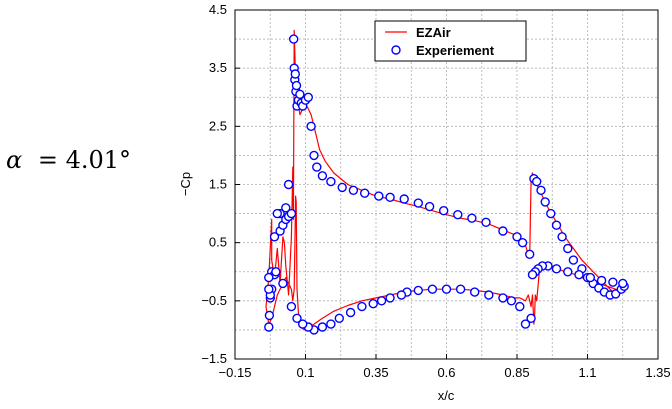 The height and width of the screenshot is (409, 672). I want to click on x-tick-label: 0.6, so click(446, 372).